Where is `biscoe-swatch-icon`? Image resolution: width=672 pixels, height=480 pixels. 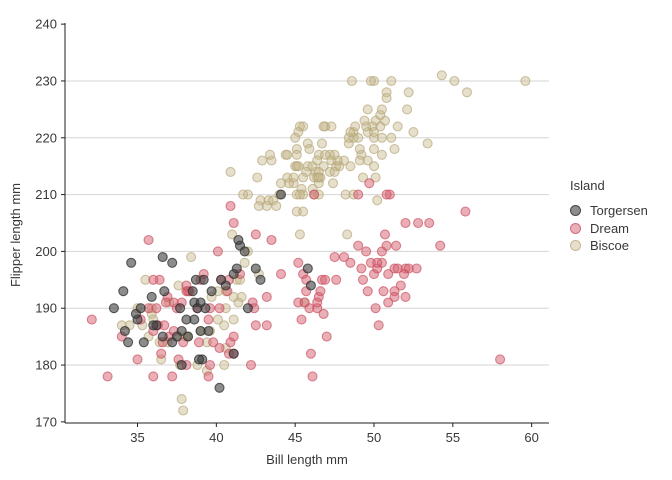 biscoe-swatch-icon is located at coordinates (575, 246).